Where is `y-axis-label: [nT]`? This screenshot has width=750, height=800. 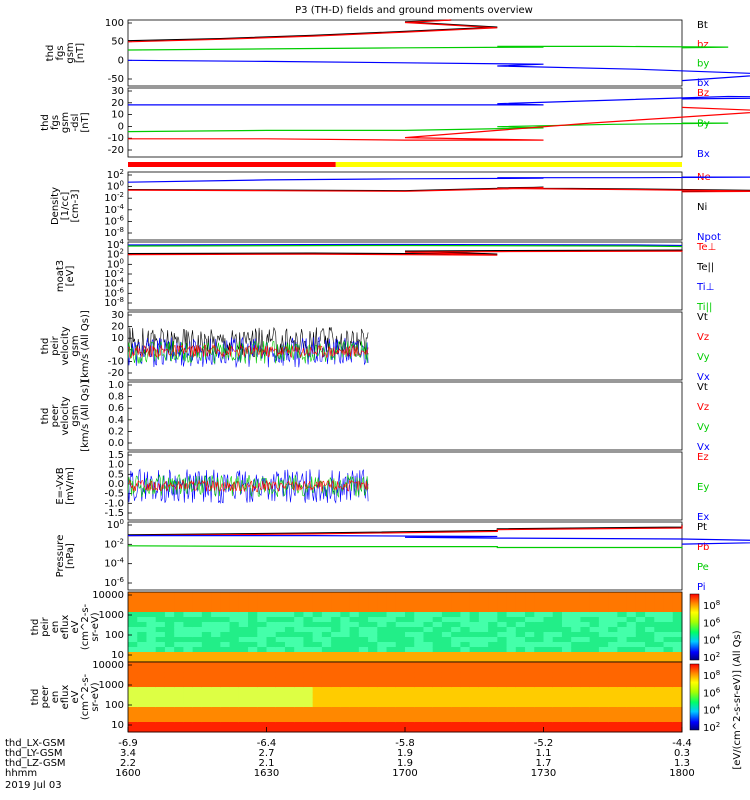 y-axis-label: [nT] is located at coordinates (85, 122).